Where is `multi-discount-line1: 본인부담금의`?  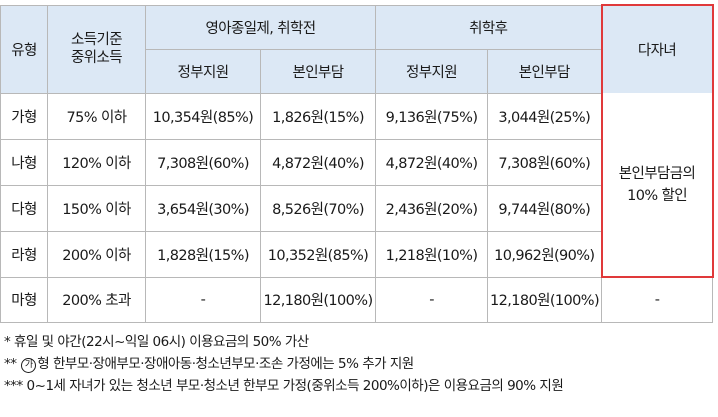
multi-discount-line1: 본인부담금의 is located at coordinates (657, 173).